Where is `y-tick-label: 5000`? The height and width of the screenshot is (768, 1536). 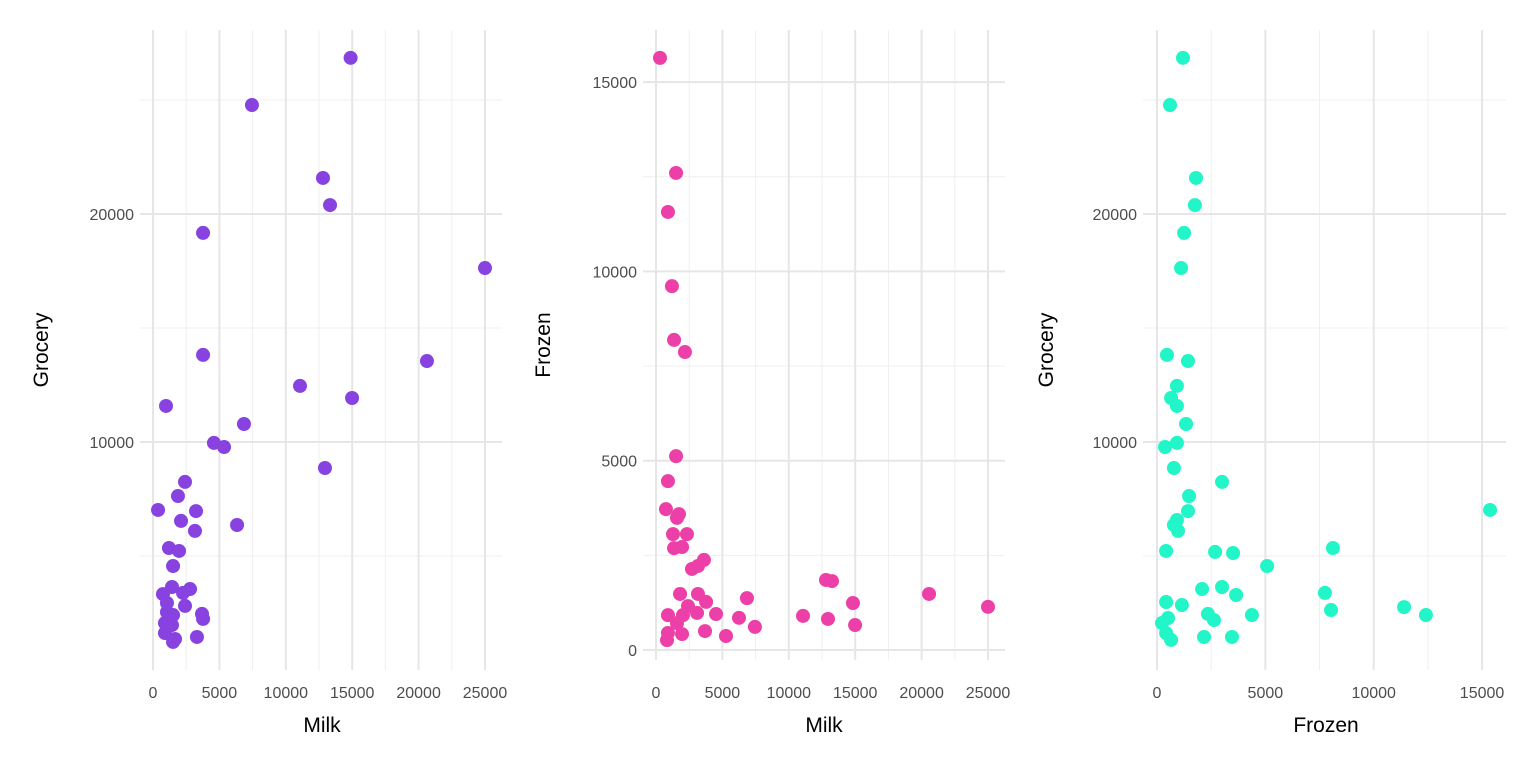 y-tick-label: 5000 is located at coordinates (619, 462).